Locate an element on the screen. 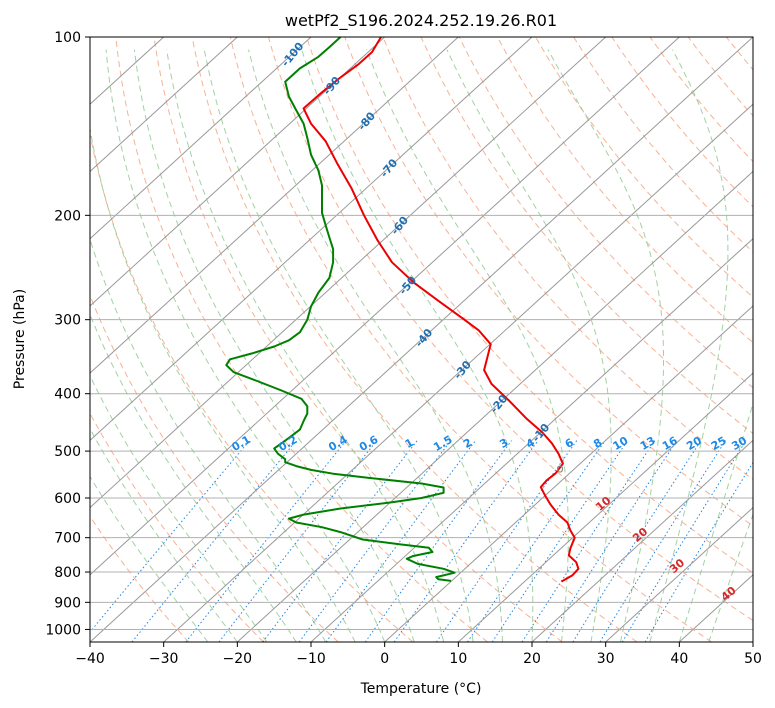 This screenshot has width=775, height=708. x-tick-label: 20 is located at coordinates (532, 659).